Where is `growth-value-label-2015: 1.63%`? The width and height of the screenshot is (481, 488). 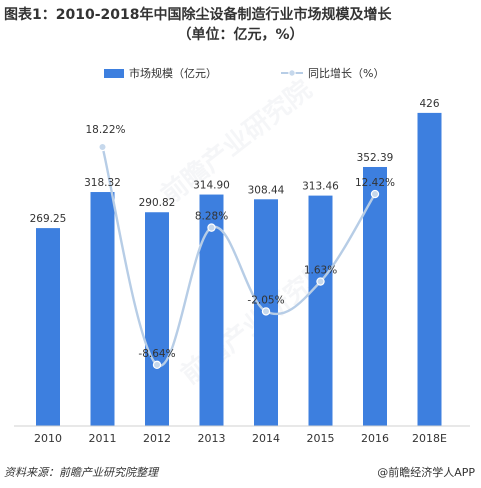
growth-value-label-2015: 1.63% is located at coordinates (320, 271).